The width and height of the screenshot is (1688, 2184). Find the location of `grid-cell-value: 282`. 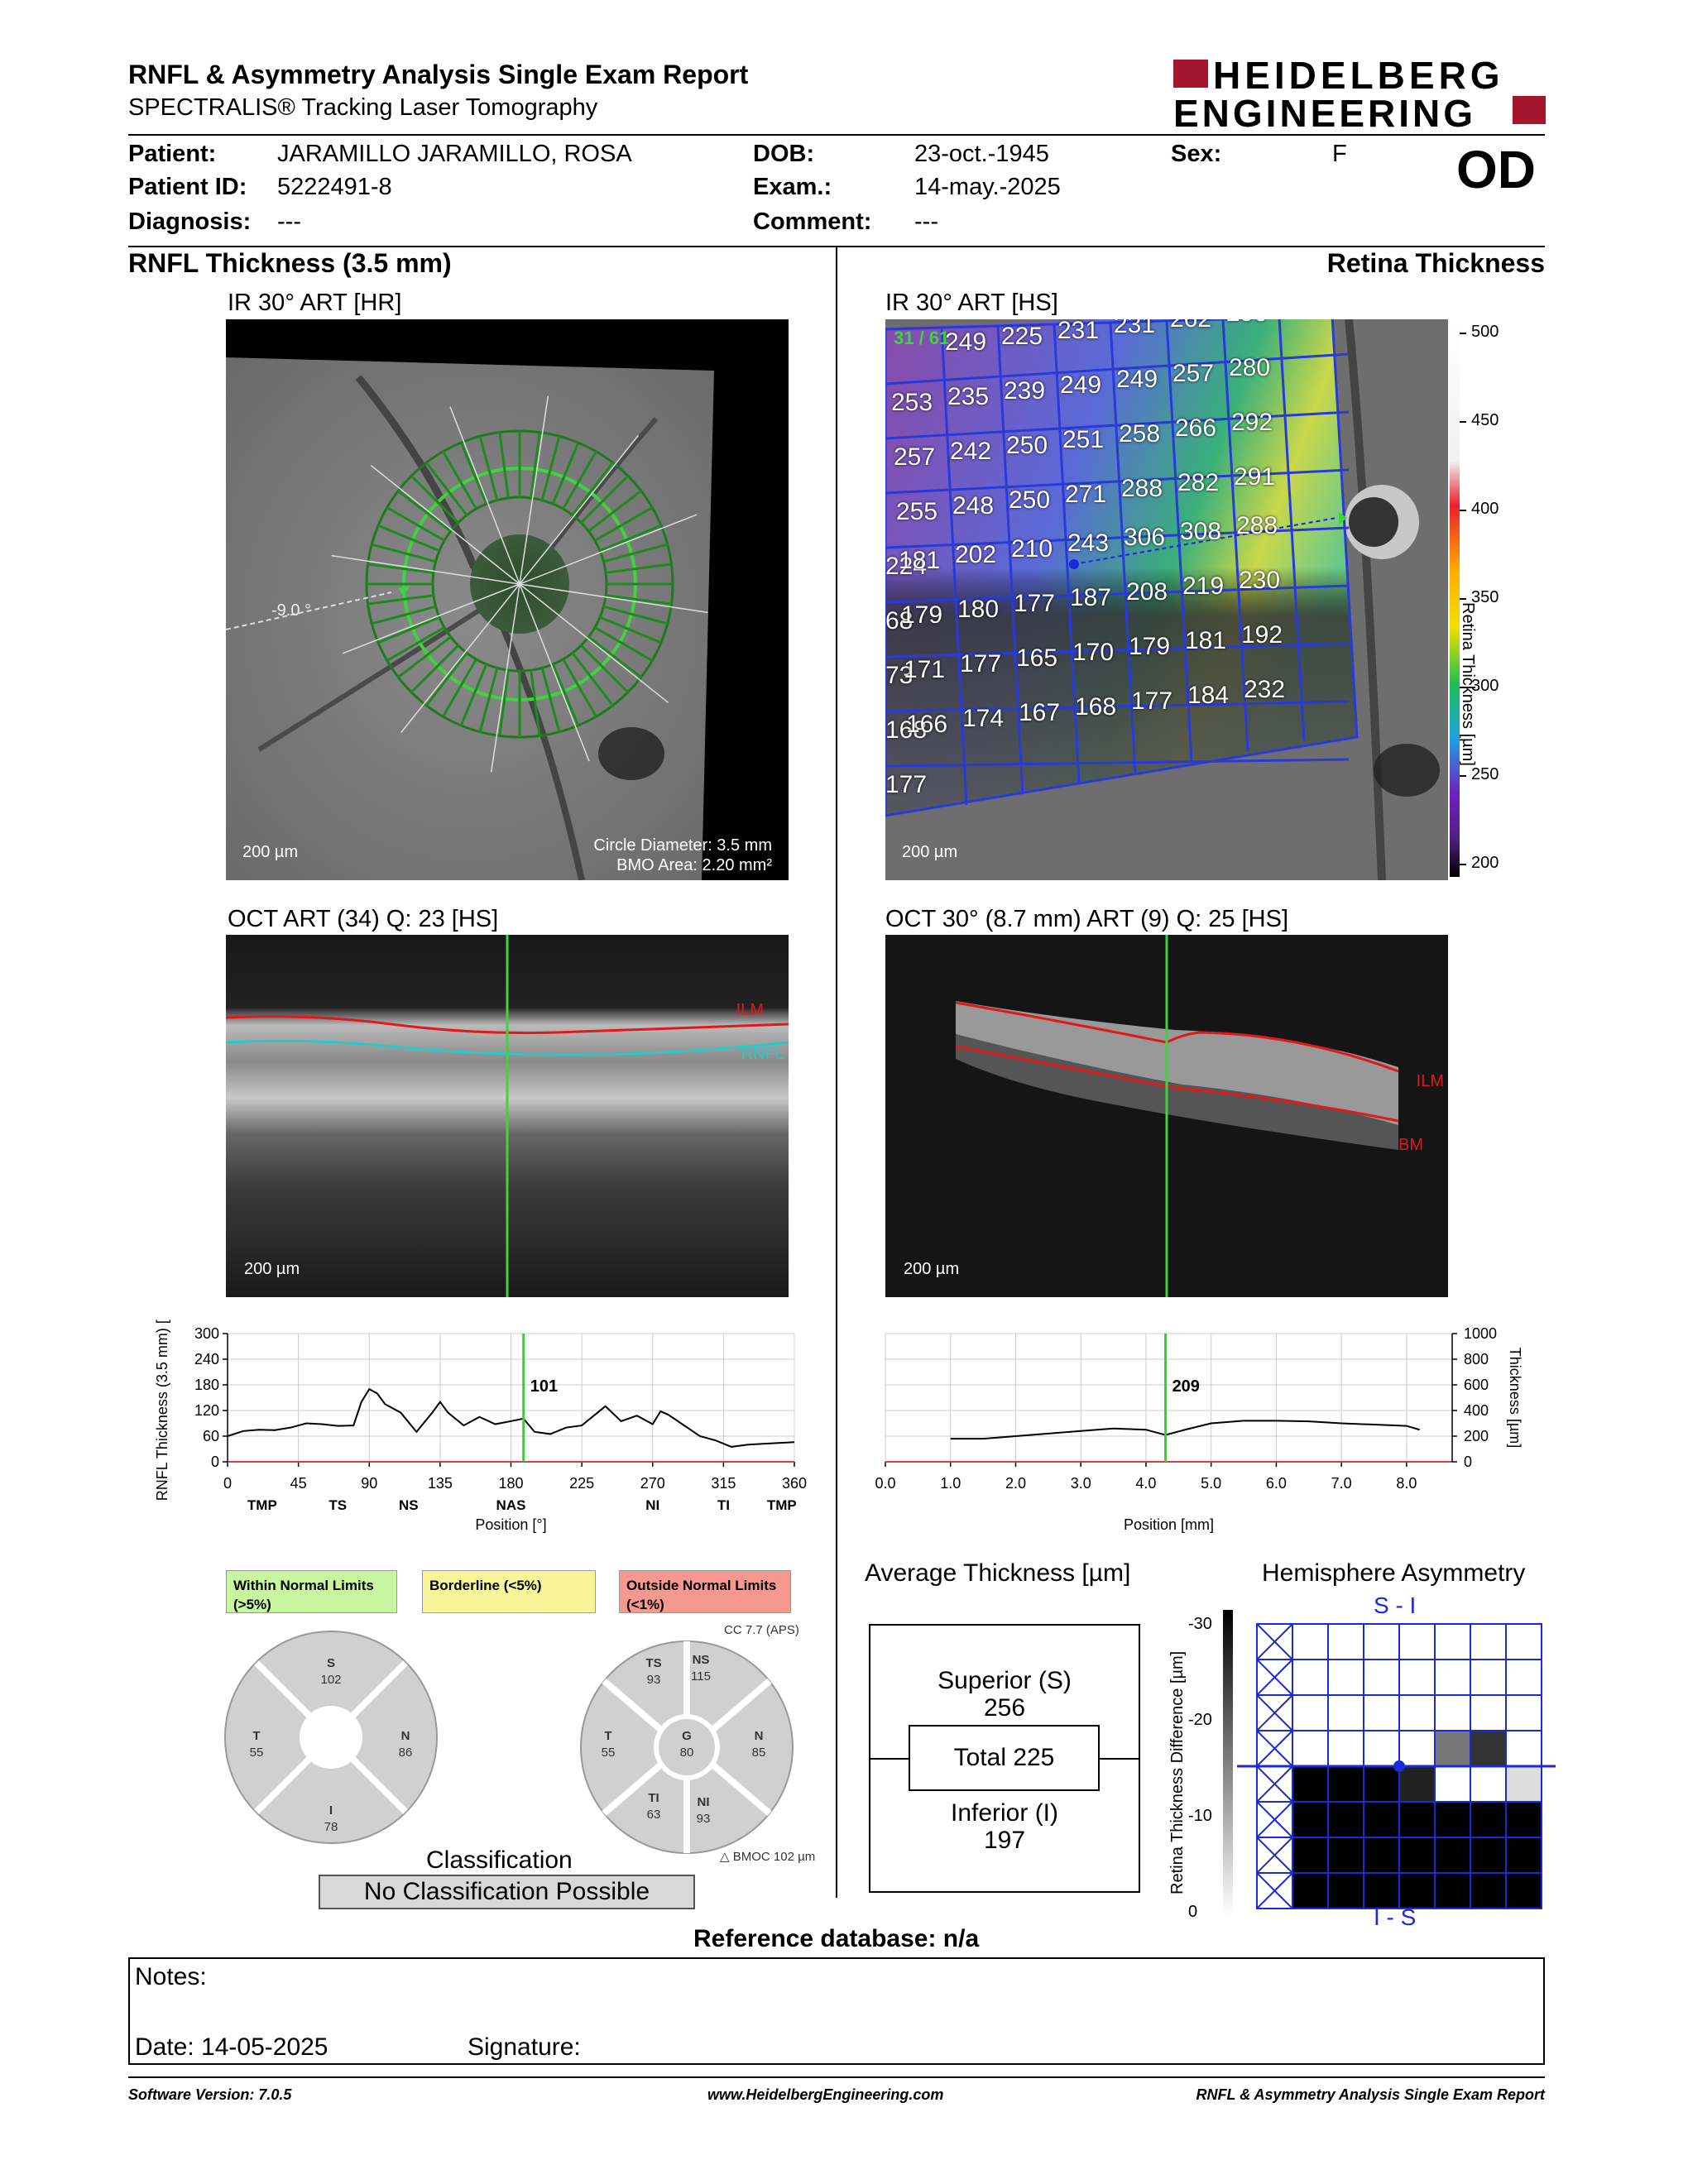

grid-cell-value: 282 is located at coordinates (1198, 482).